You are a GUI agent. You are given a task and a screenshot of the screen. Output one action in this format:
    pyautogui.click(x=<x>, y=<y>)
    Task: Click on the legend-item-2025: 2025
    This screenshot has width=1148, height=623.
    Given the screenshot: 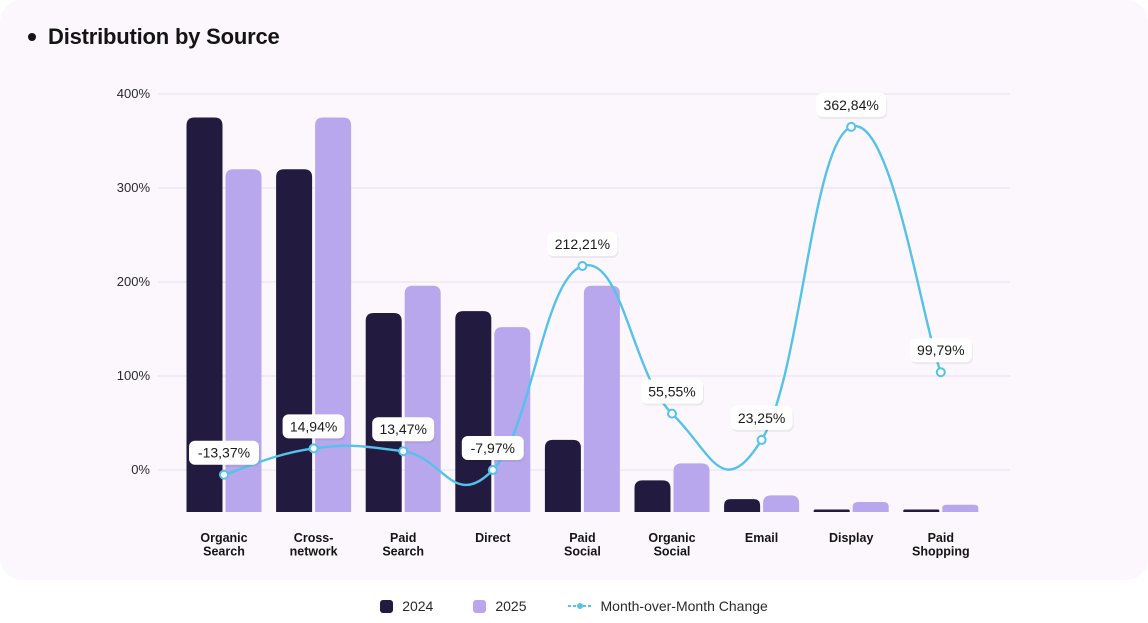 What is the action you would take?
    pyautogui.click(x=500, y=606)
    